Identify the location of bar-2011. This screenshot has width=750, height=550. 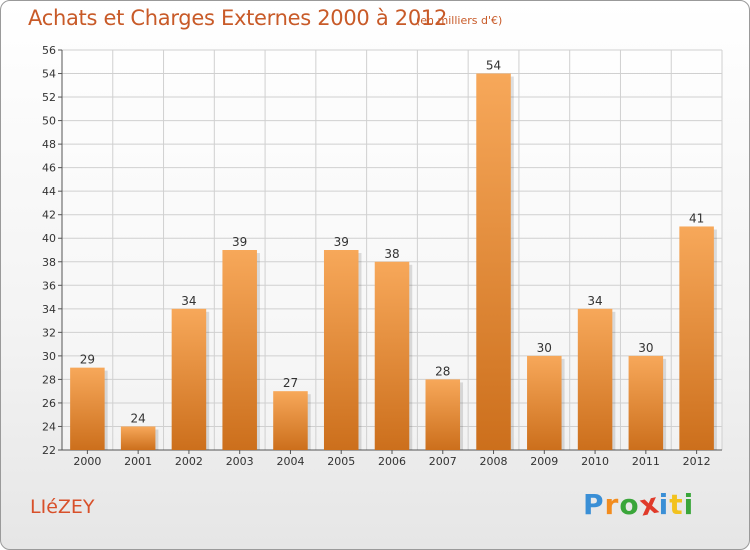
(646, 402).